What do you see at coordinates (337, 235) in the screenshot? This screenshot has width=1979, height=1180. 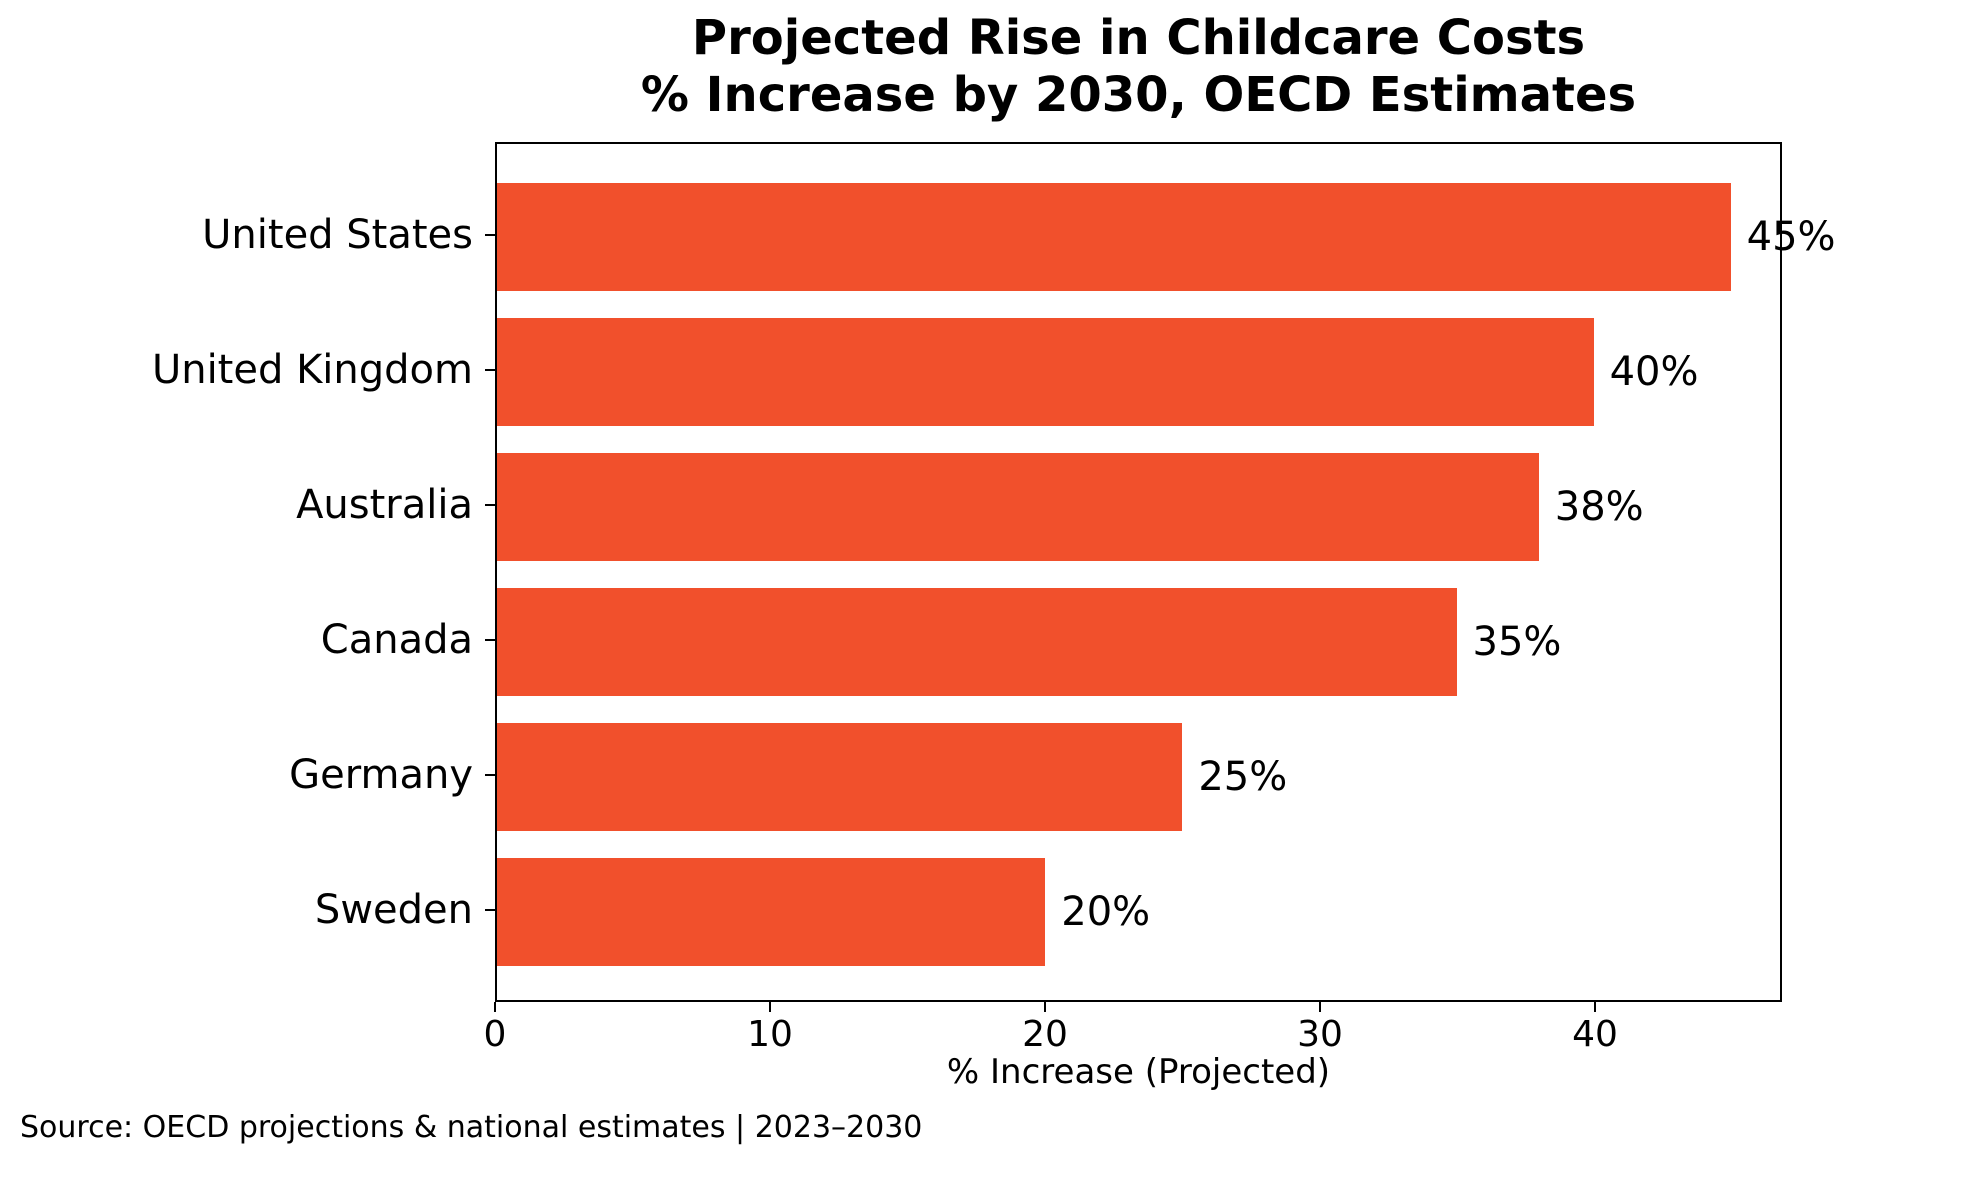 I see `category-label: United States` at bounding box center [337, 235].